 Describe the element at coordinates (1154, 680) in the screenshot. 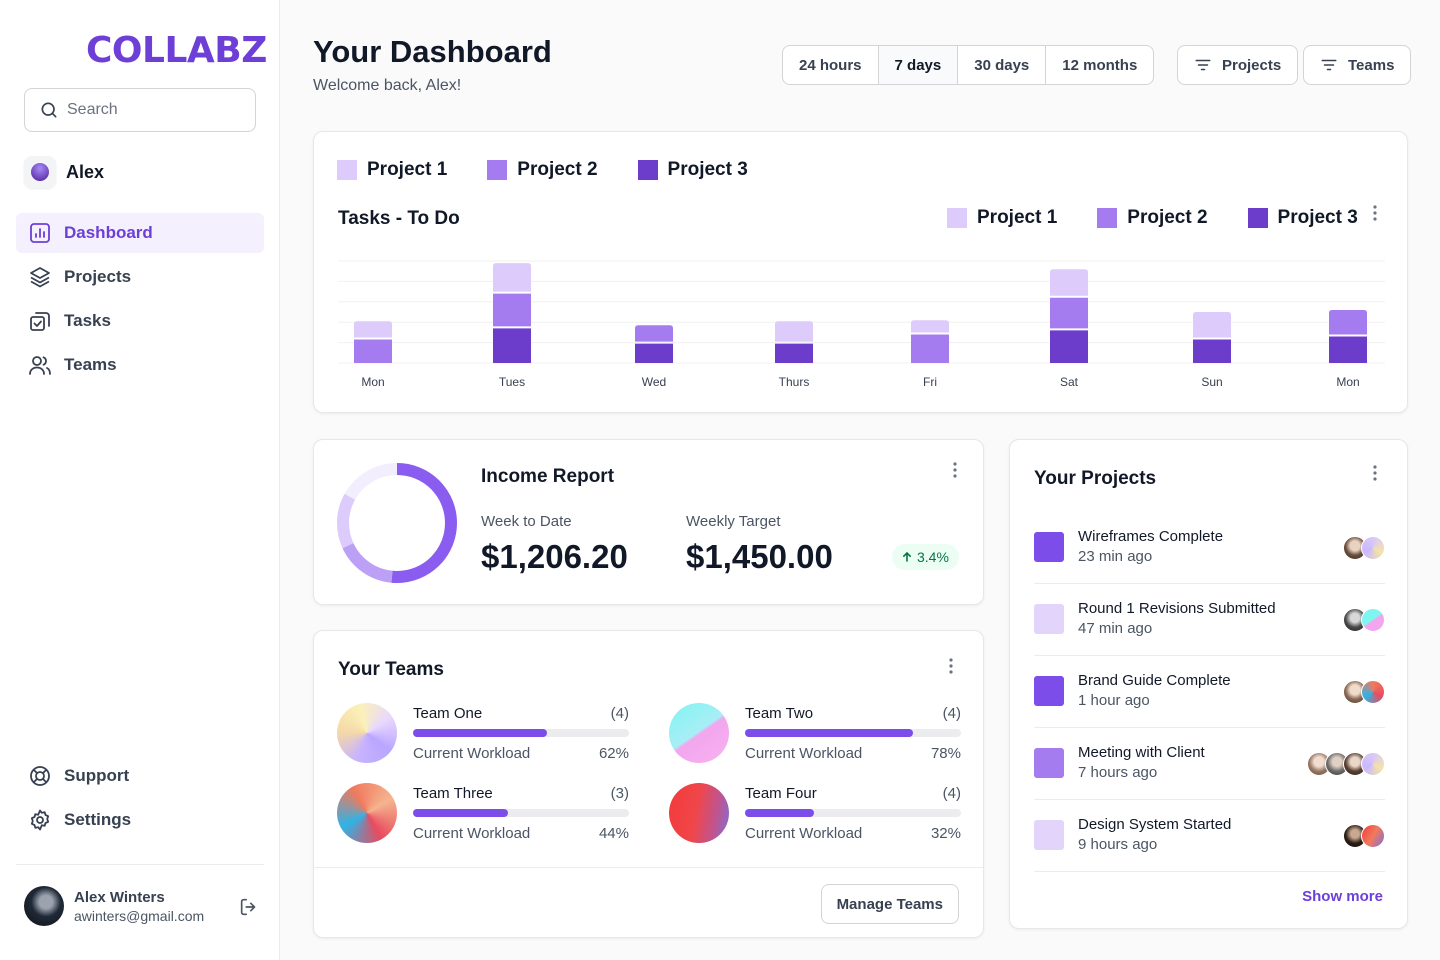

I see `project-name: Brand Guide Complete` at that location.